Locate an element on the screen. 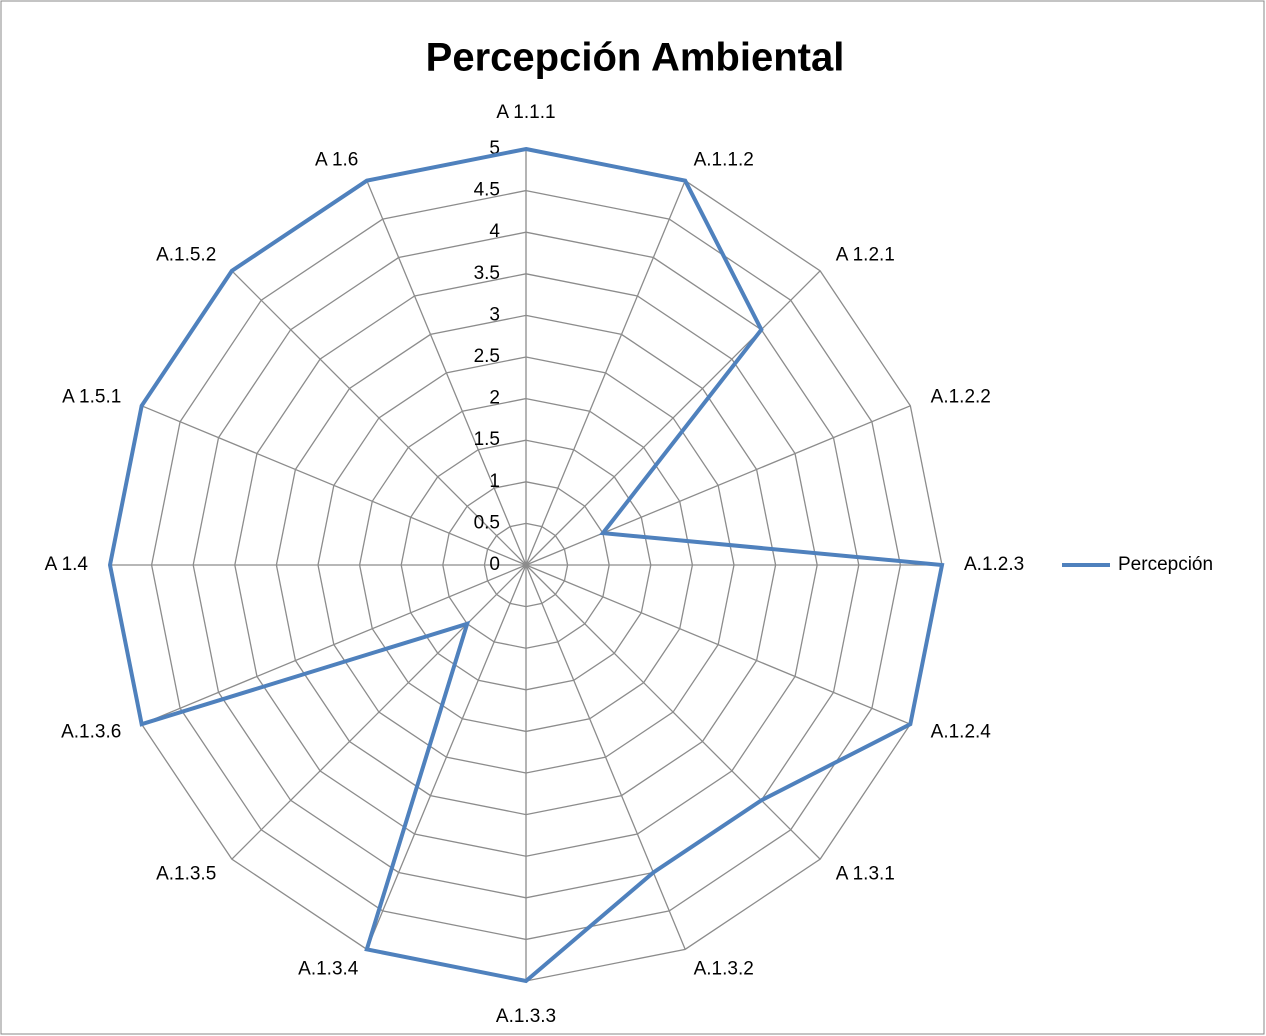 The height and width of the screenshot is (1036, 1266). category-label: A.1.3.2 is located at coordinates (724, 969).